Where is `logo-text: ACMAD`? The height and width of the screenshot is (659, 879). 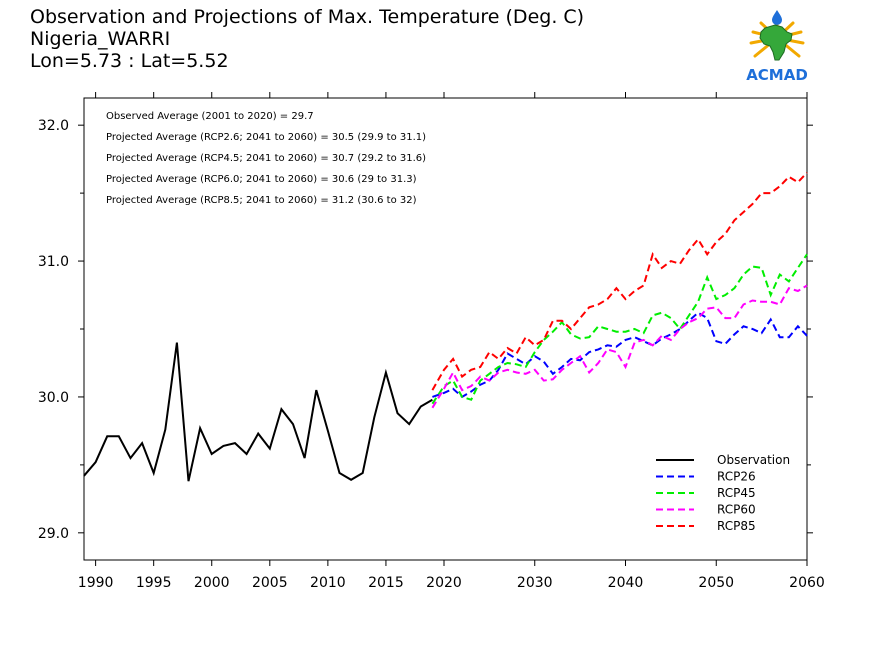 logo-text: ACMAD is located at coordinates (777, 75).